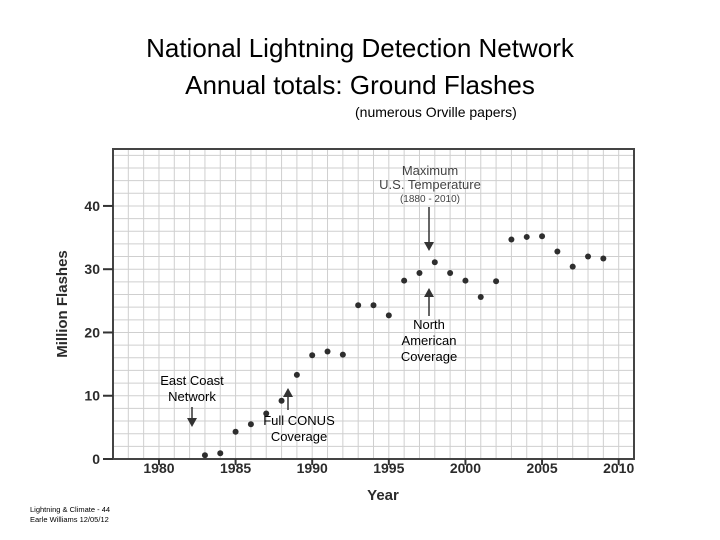 The width and height of the screenshot is (720, 540). I want to click on annotation-full-conus: Full CONUS Coverage, so click(299, 428).